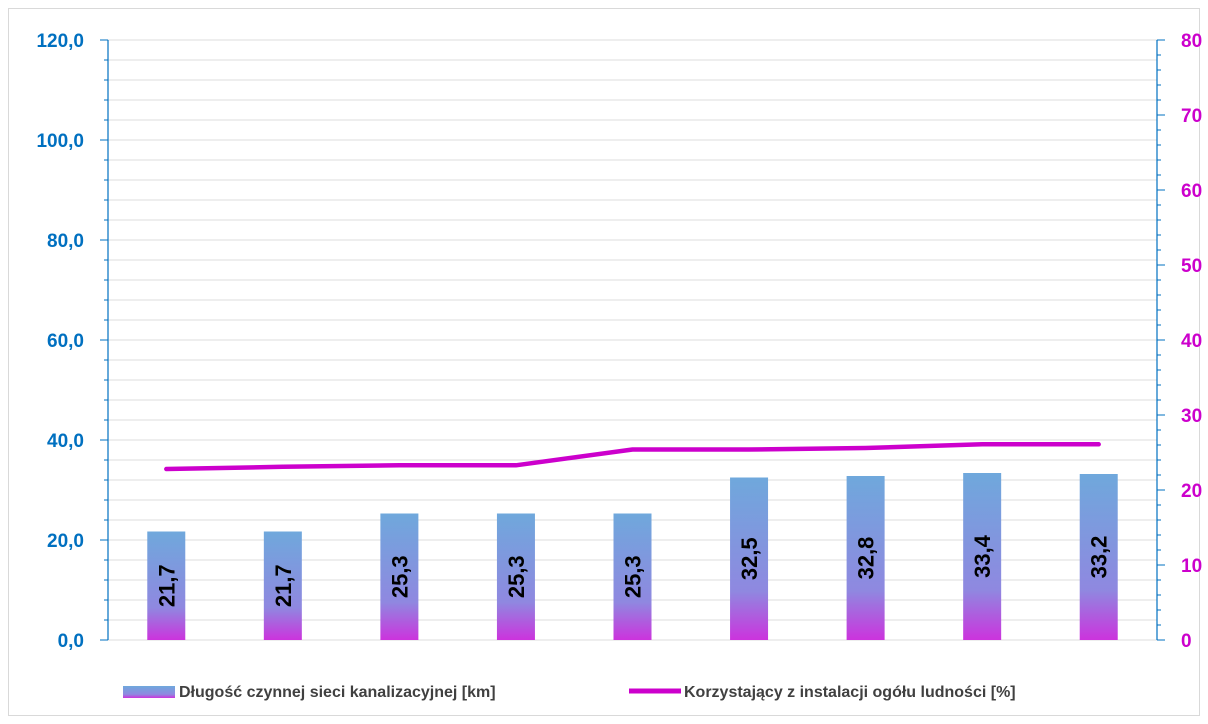 This screenshot has height=724, width=1208. I want to click on right-tick-label: 0, so click(1186, 641).